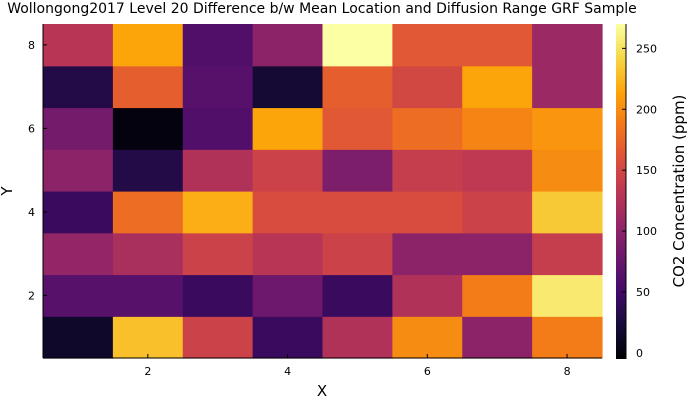 This screenshot has width=700, height=400. I want to click on y-axis-ticks: 2 4 6 8, so click(37, 170).